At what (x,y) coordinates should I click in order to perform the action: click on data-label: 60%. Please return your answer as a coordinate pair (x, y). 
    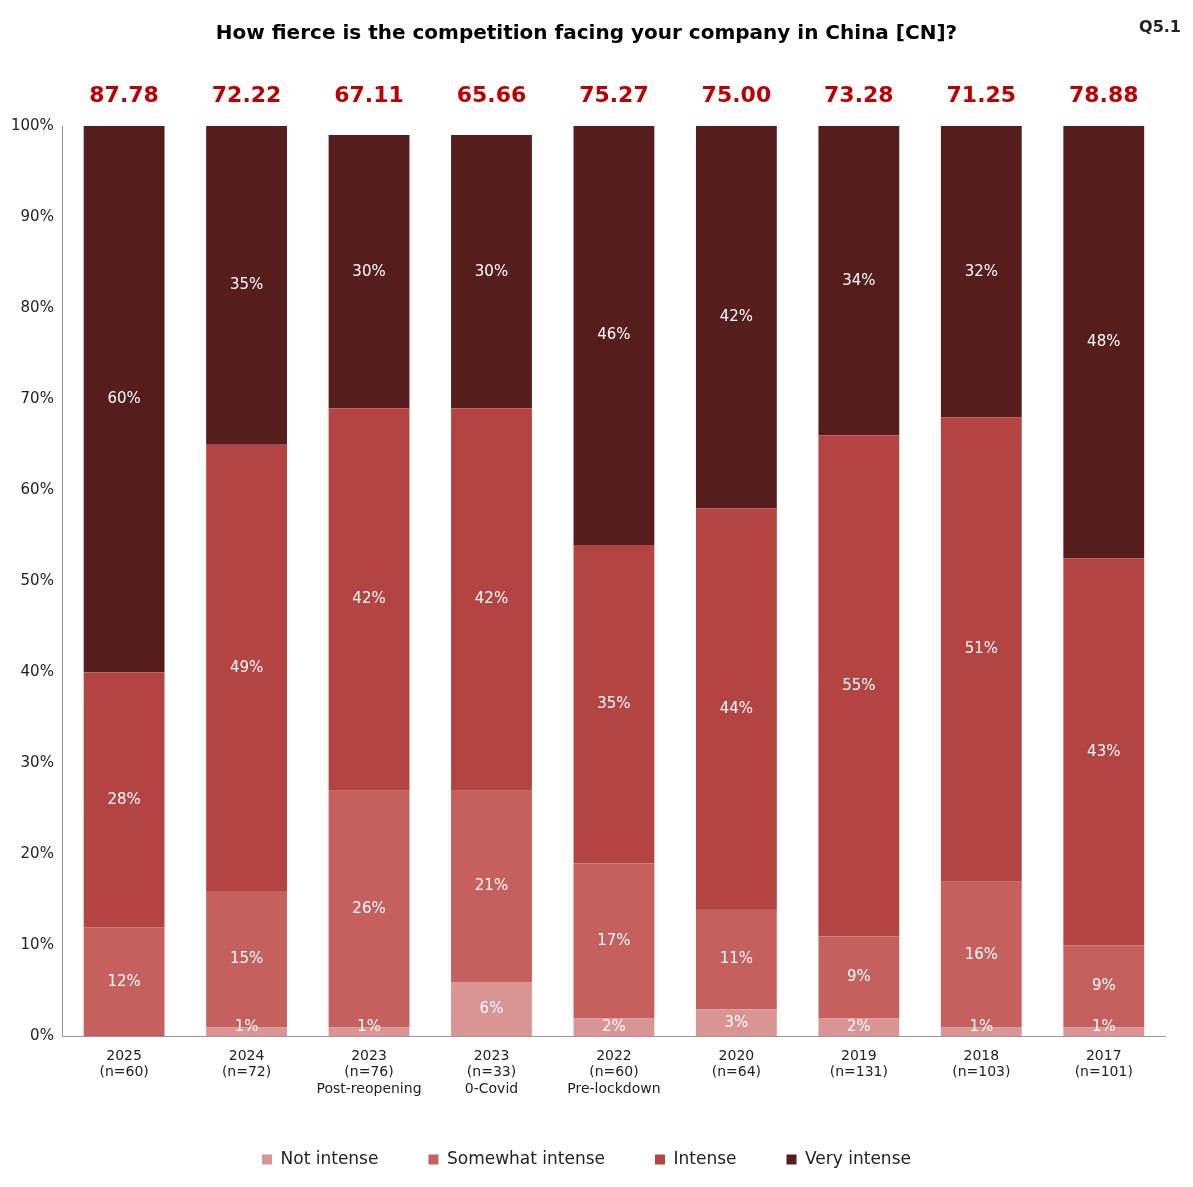
    Looking at the image, I should click on (124, 398).